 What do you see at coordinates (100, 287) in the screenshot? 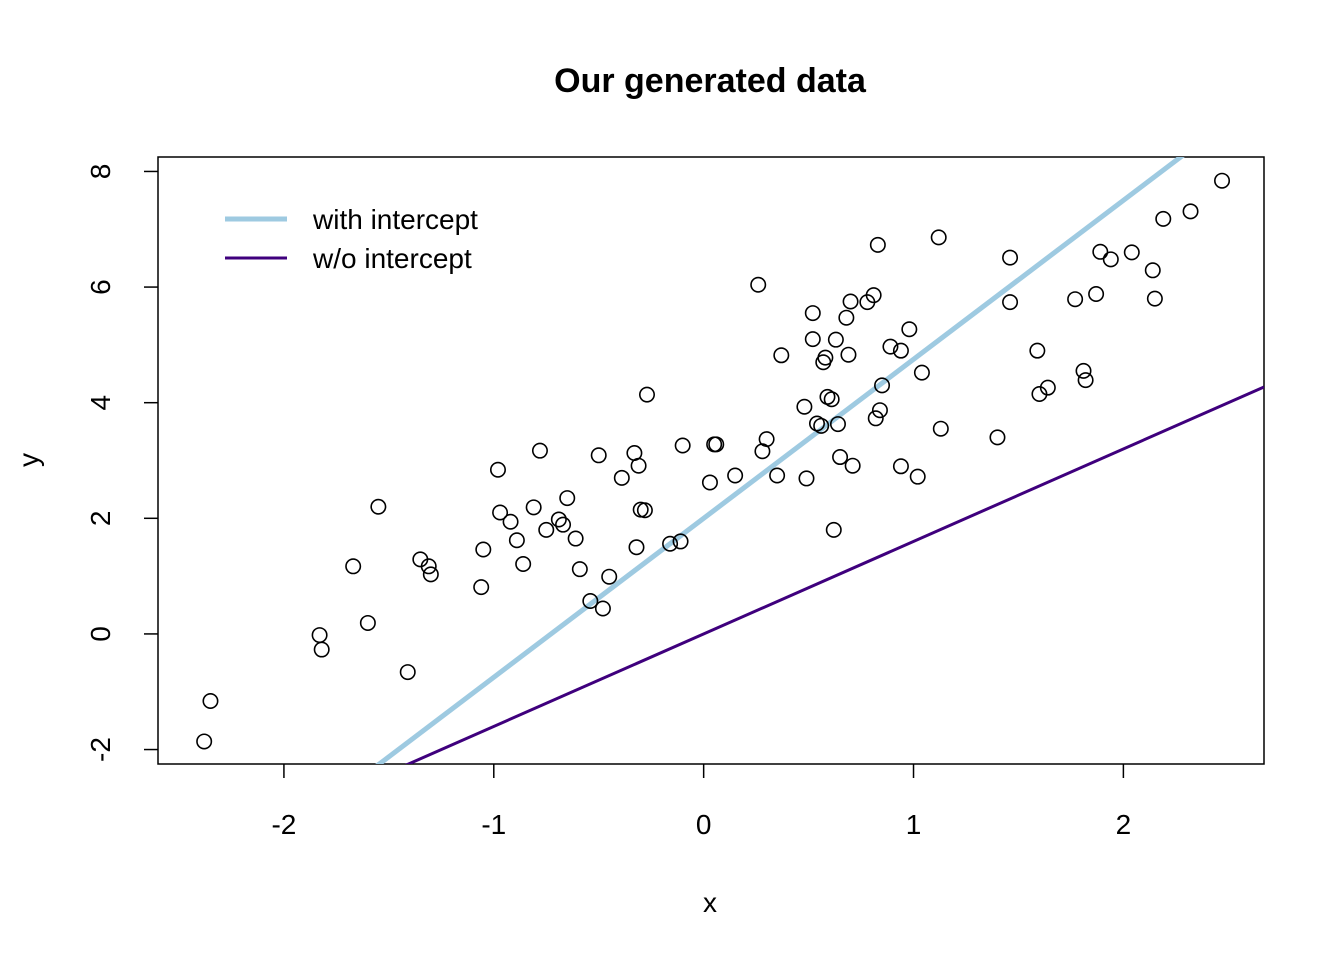
I see `y-tick-label: 6` at bounding box center [100, 287].